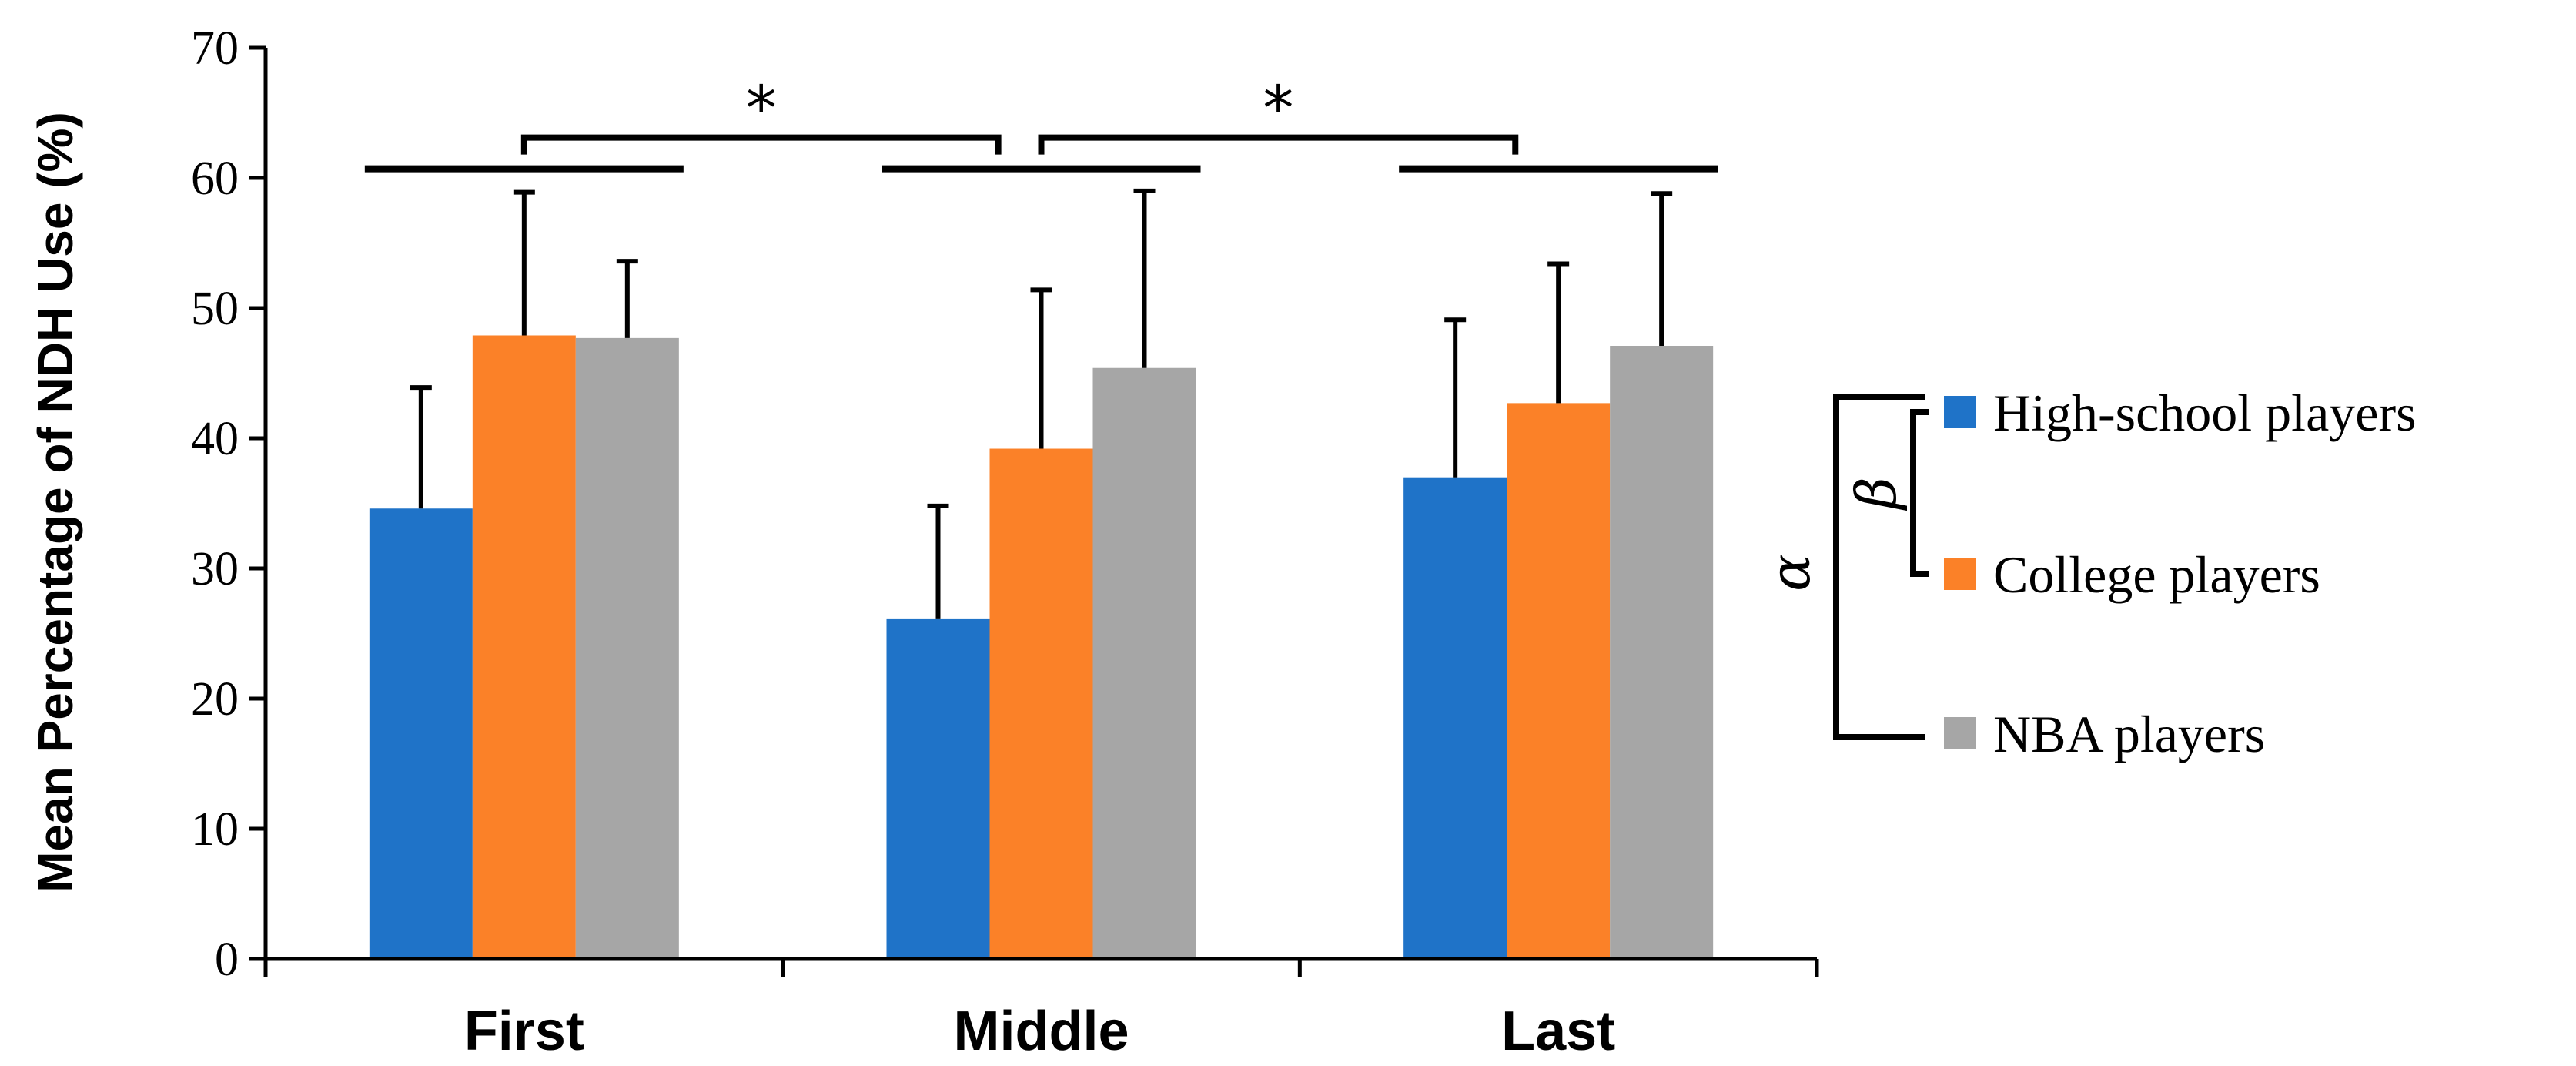  I want to click on bar-college-players-middle, so click(1041, 703).